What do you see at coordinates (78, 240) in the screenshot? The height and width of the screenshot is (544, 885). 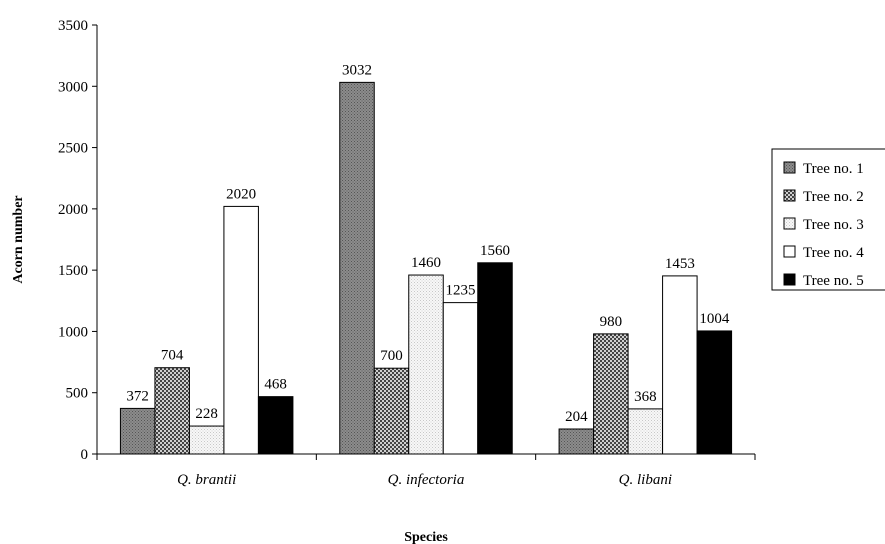 I see `y-axis: 0 500 1000 1500 2000 2500 3000 3500` at bounding box center [78, 240].